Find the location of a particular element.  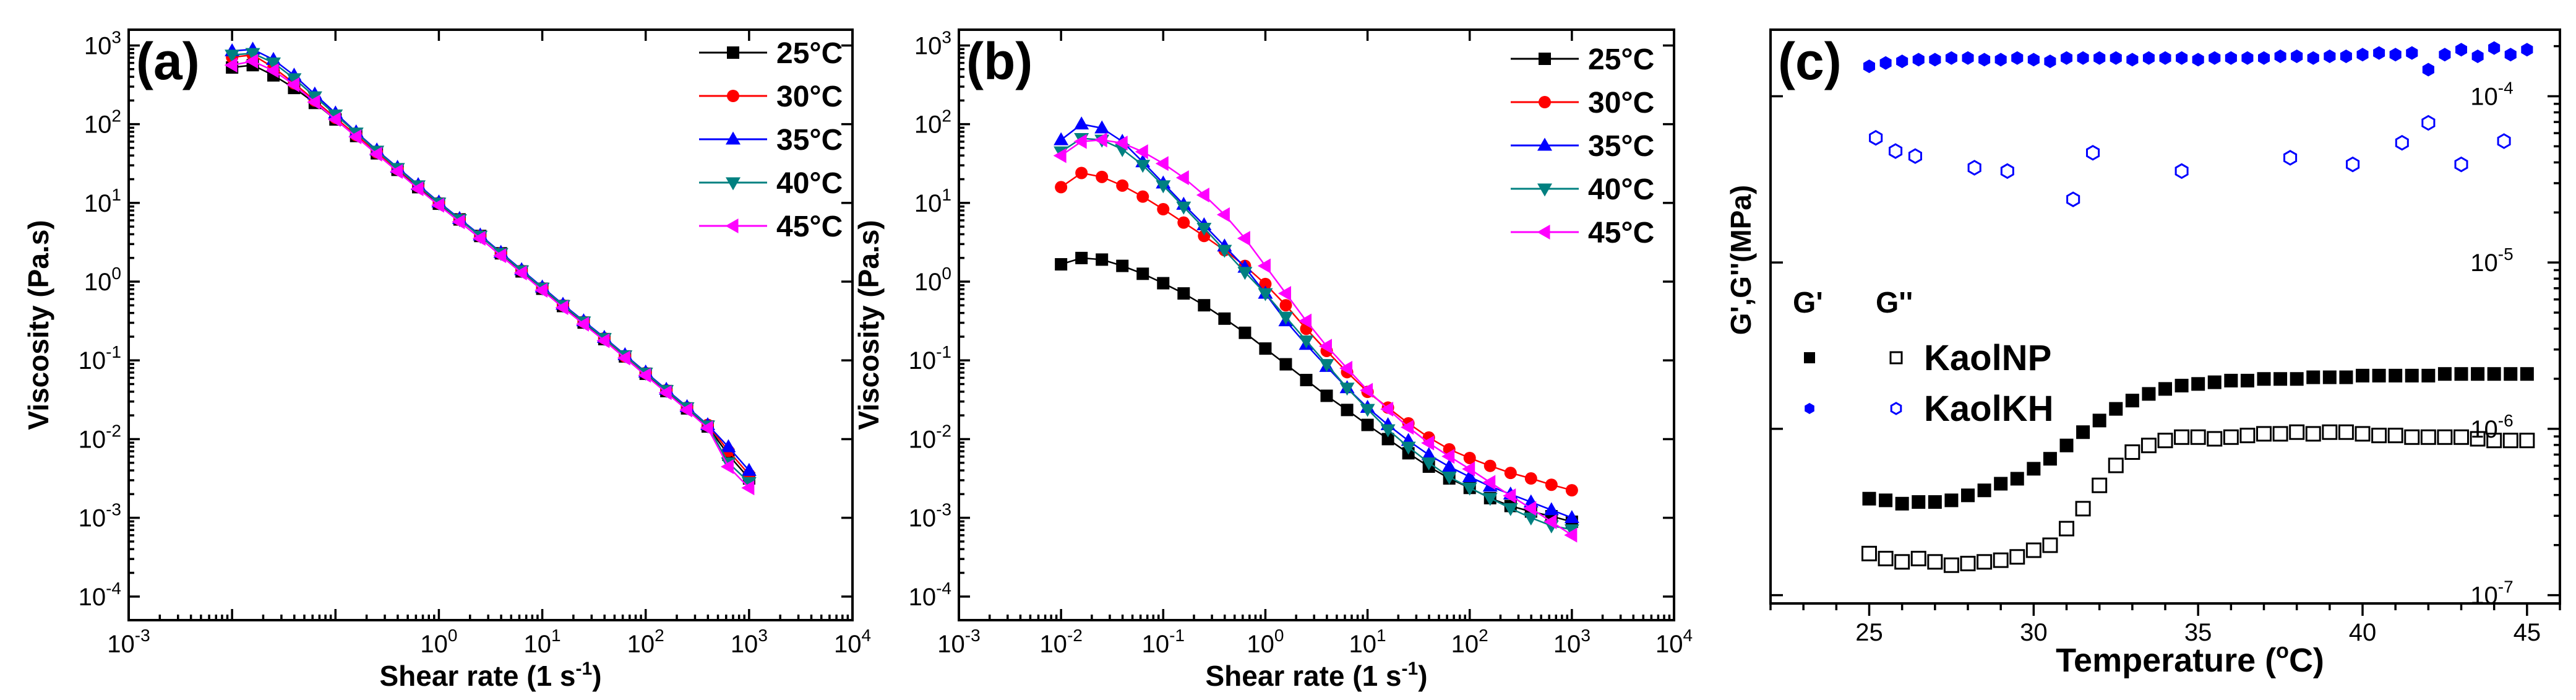

series-35°C is located at coordinates (491, 258).